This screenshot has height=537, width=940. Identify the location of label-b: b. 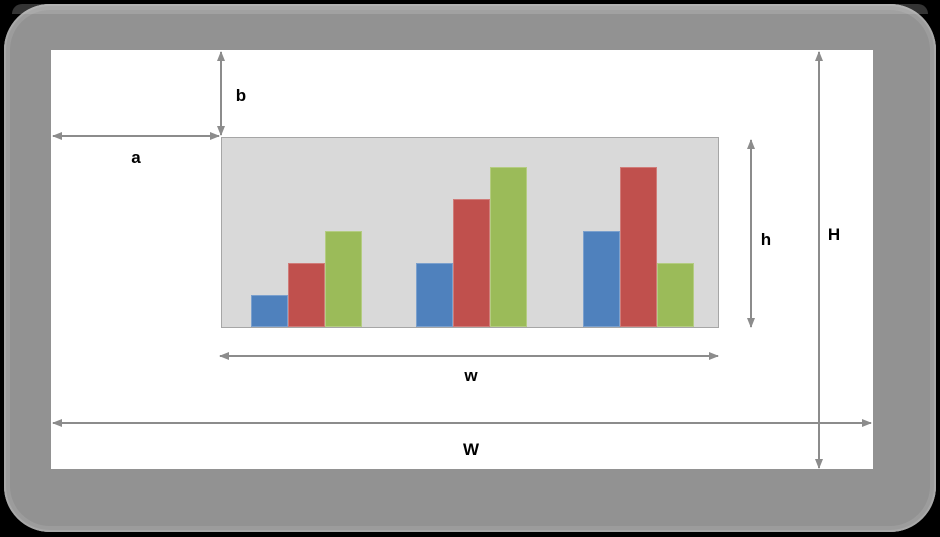
(241, 95).